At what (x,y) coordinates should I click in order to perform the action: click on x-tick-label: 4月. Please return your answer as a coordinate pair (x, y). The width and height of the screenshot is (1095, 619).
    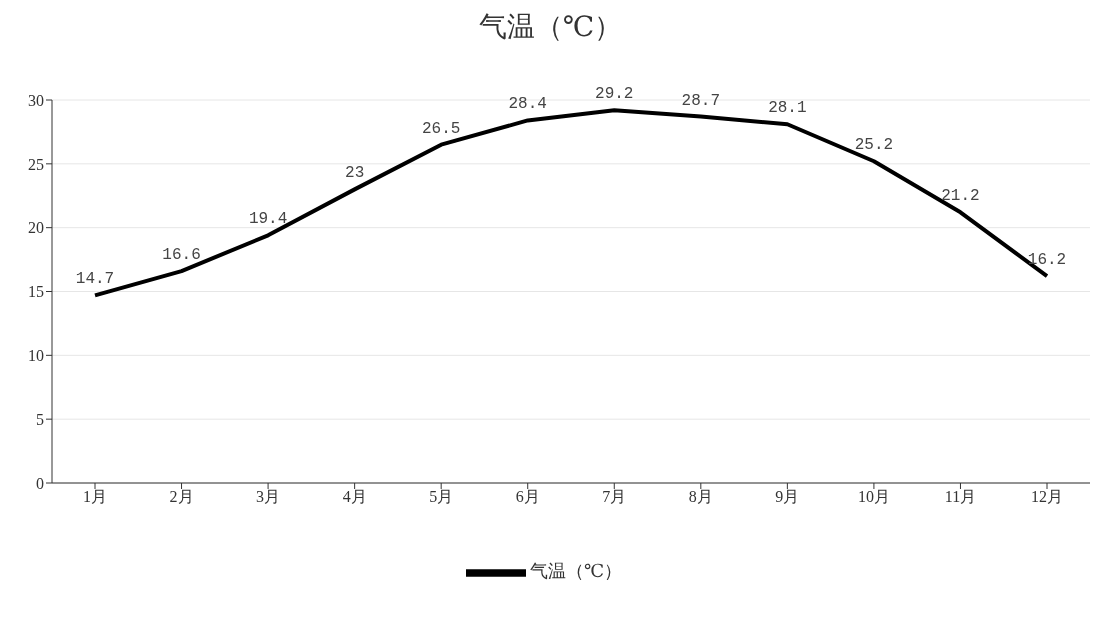
    Looking at the image, I should click on (354, 497).